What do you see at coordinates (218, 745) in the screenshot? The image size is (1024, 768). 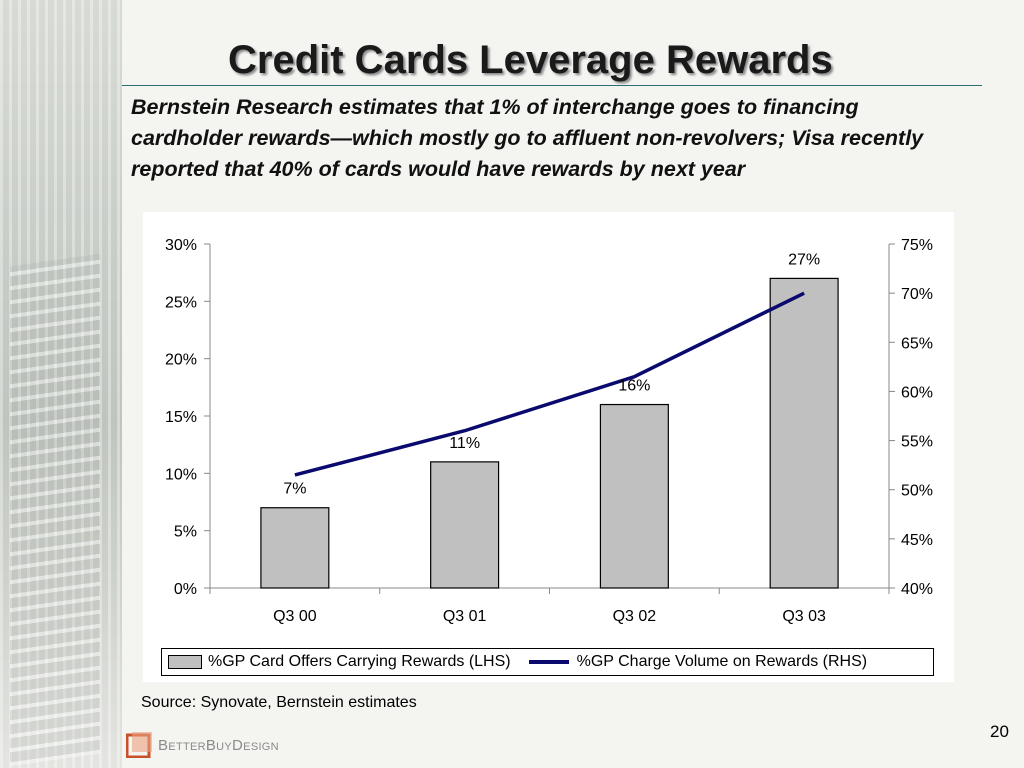 I see `logo-text: BetterBuyDesign` at bounding box center [218, 745].